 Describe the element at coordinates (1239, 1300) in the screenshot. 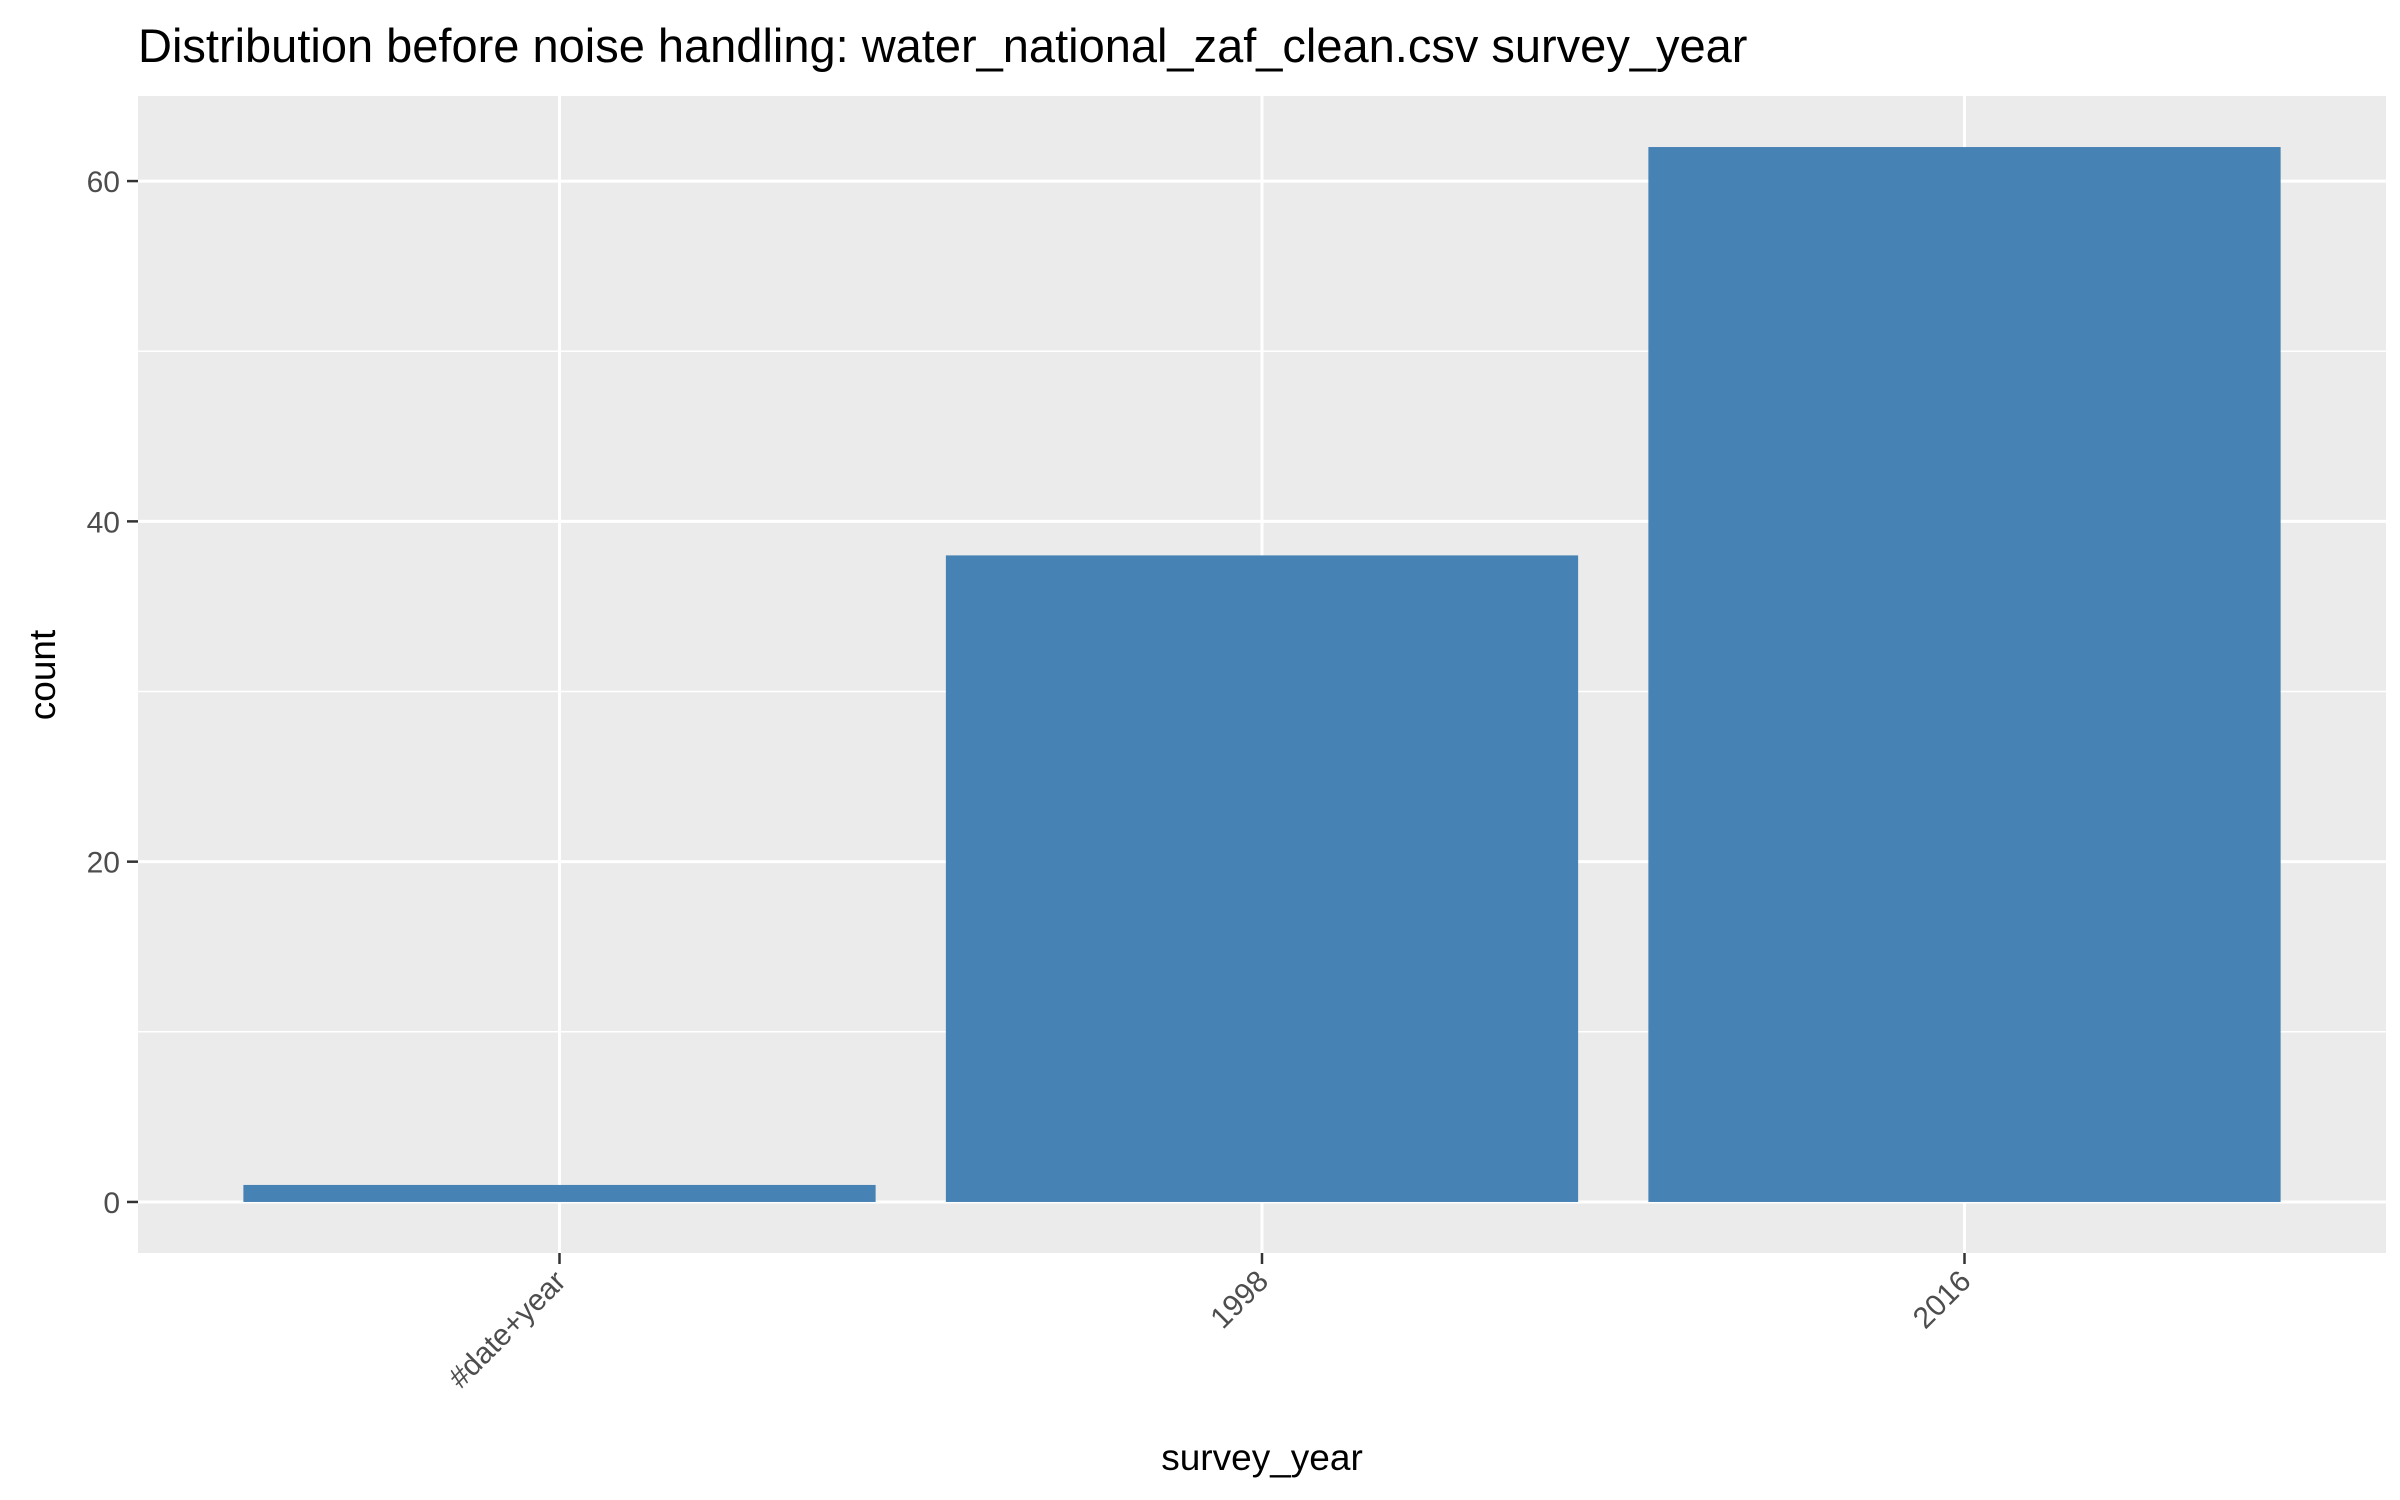

I see `x-tick-label: 1998` at that location.